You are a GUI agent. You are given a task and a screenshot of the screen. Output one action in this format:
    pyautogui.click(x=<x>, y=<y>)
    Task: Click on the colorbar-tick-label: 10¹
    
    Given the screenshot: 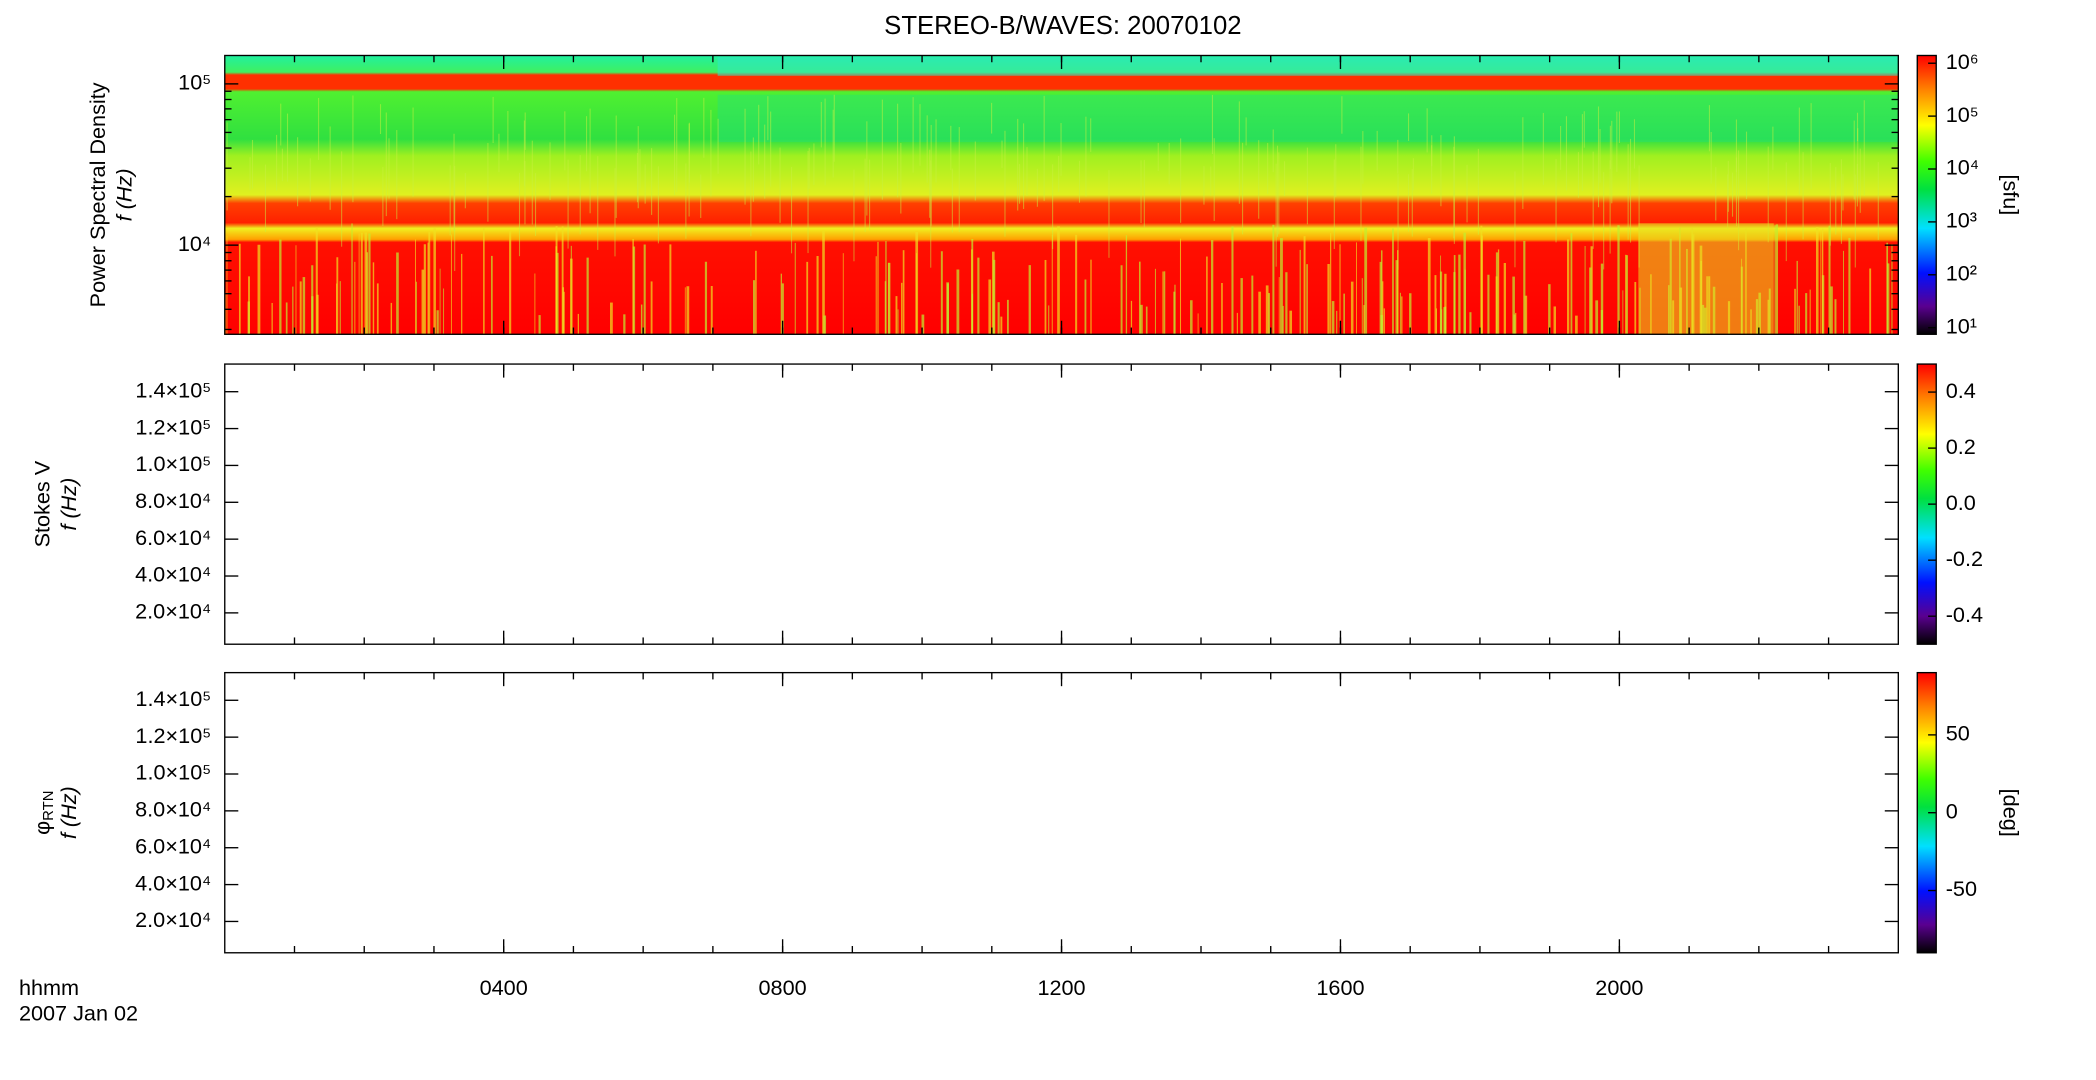 What is the action you would take?
    pyautogui.click(x=1961, y=325)
    